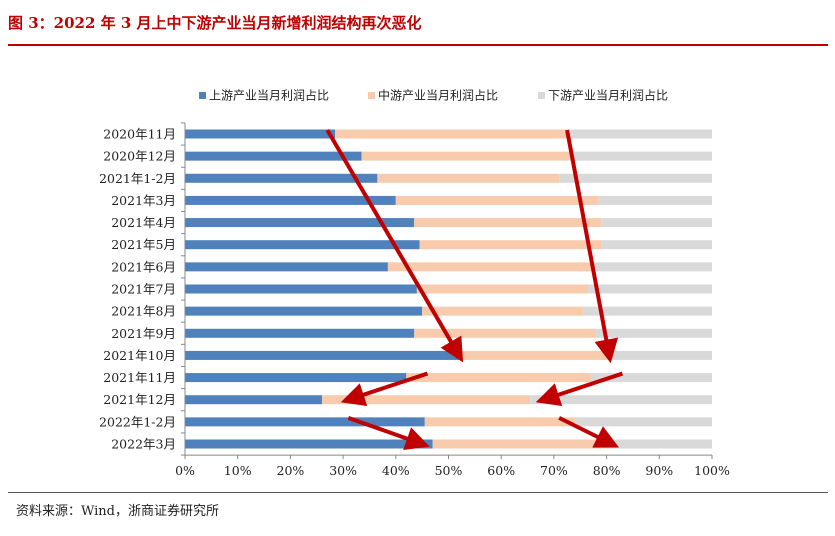 Image resolution: width=835 pixels, height=536 pixels. Describe the element at coordinates (137, 421) in the screenshot. I see `y-tick-label: 2022年1-2月` at that location.